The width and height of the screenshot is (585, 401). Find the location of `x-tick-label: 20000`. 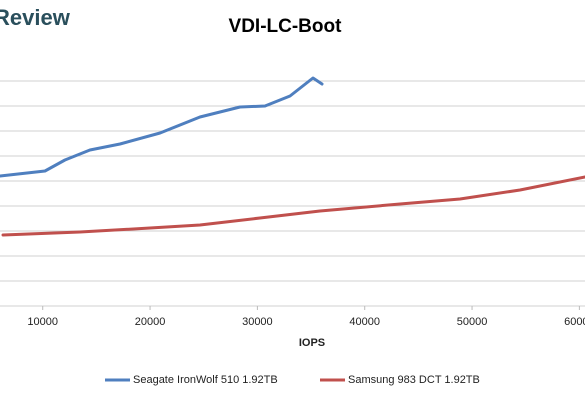

x-tick-label: 20000 is located at coordinates (150, 322).